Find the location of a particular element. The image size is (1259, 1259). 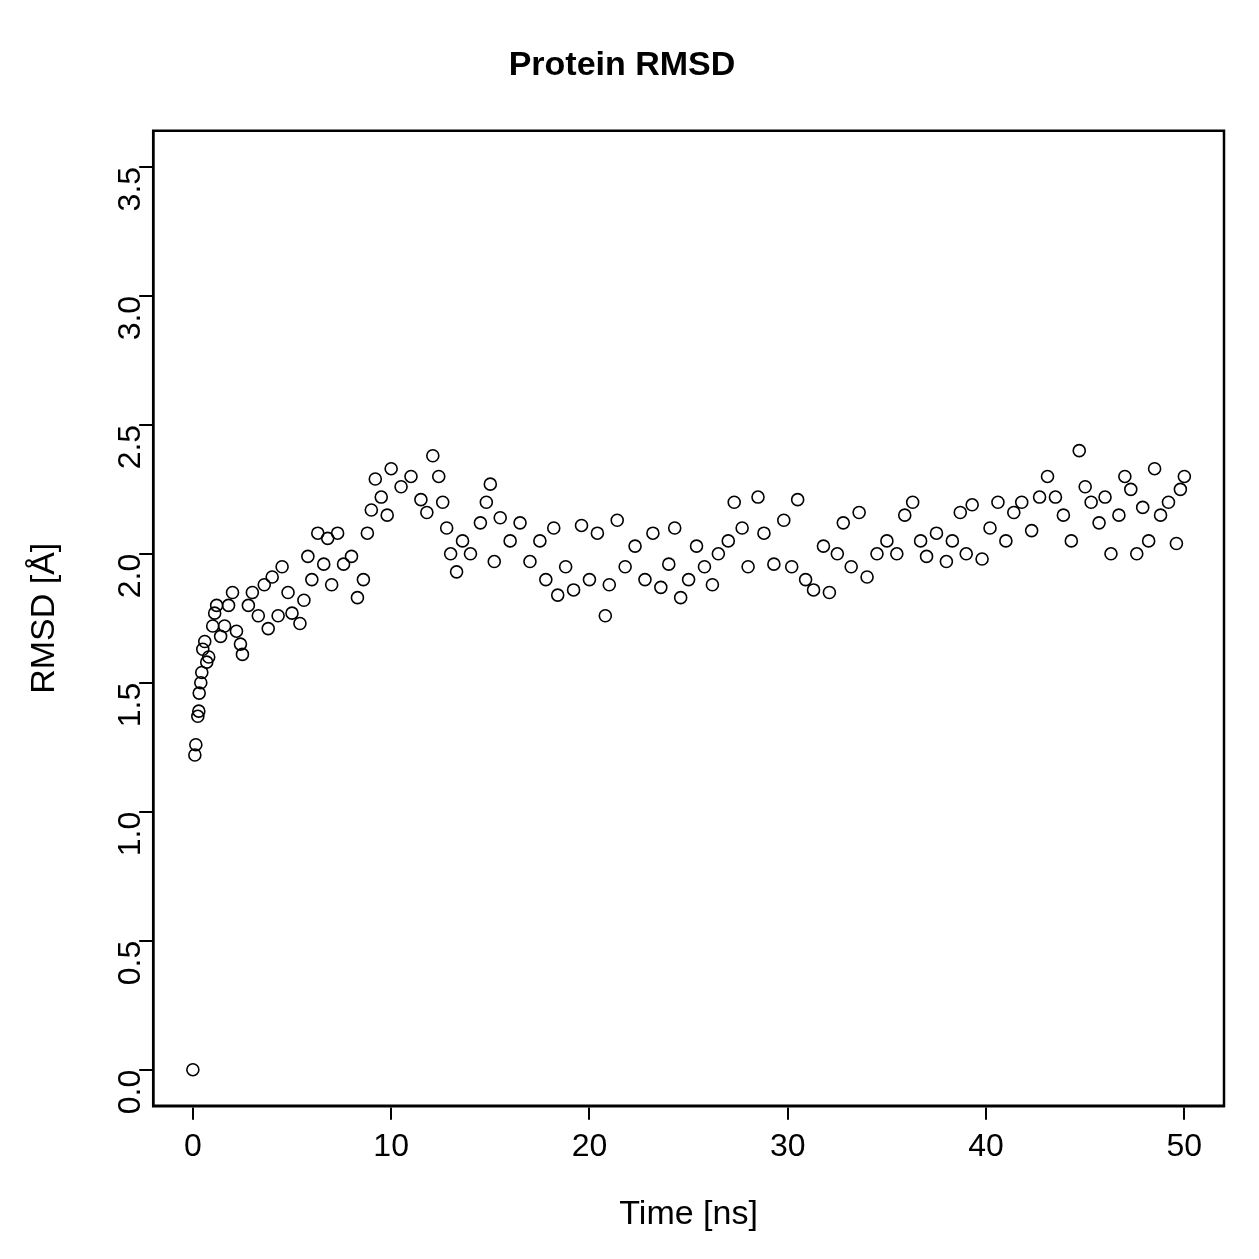

x-axis-title: Time [ns] is located at coordinates (688, 1211).